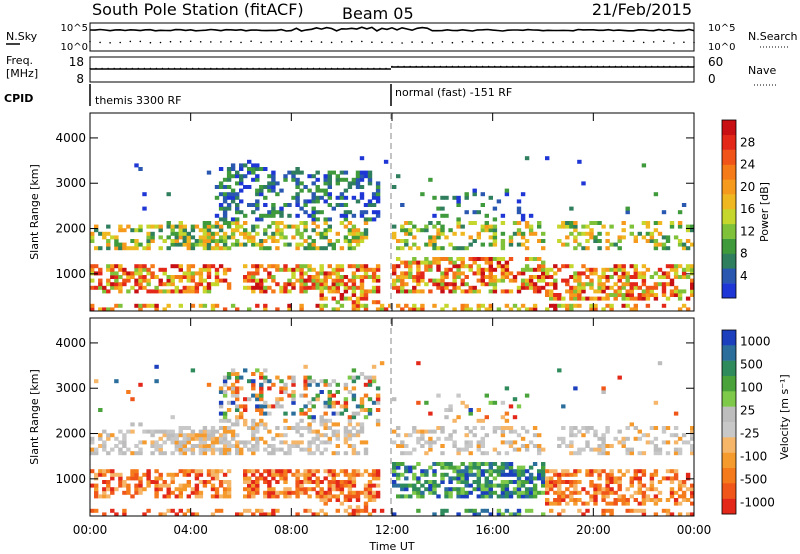 Image resolution: width=800 pixels, height=554 pixels. Describe the element at coordinates (747, 142) in the screenshot. I see `colorbar-tick-label: 28` at that location.